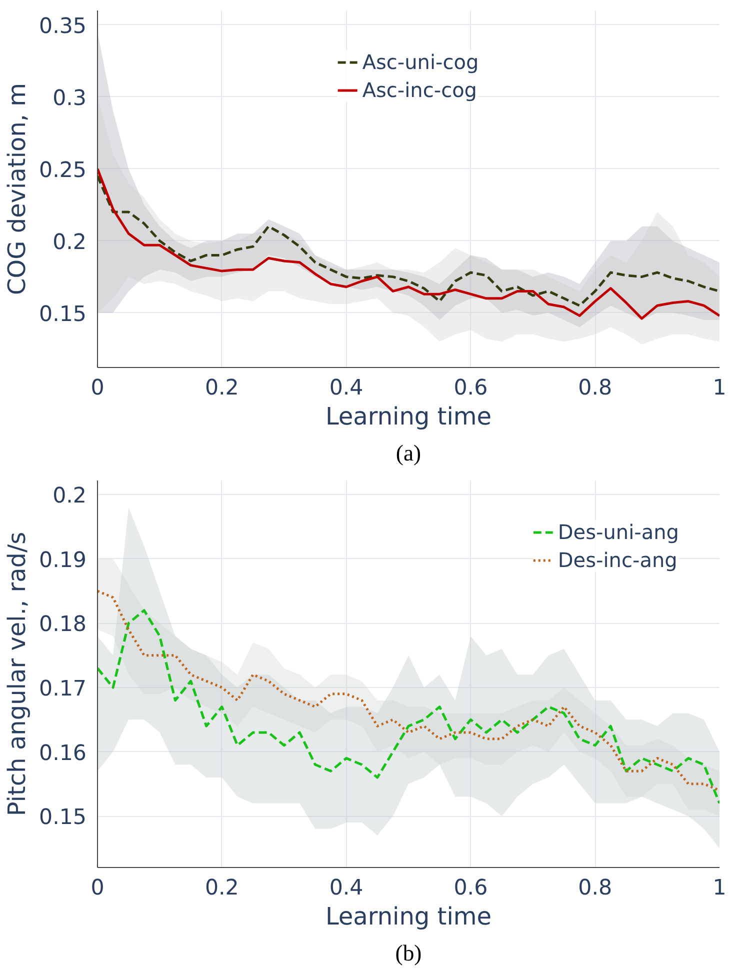 This screenshot has height=976, width=731. What do you see at coordinates (618, 560) in the screenshot?
I see `legend-label: Des-inc-ang` at bounding box center [618, 560].